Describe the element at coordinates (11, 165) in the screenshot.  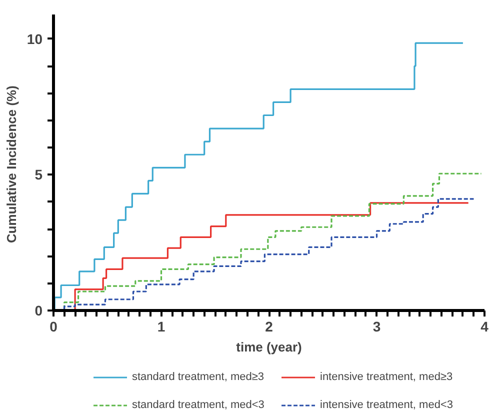
I see `y-axis-title: Cumulative Incidence (%)` at that location.